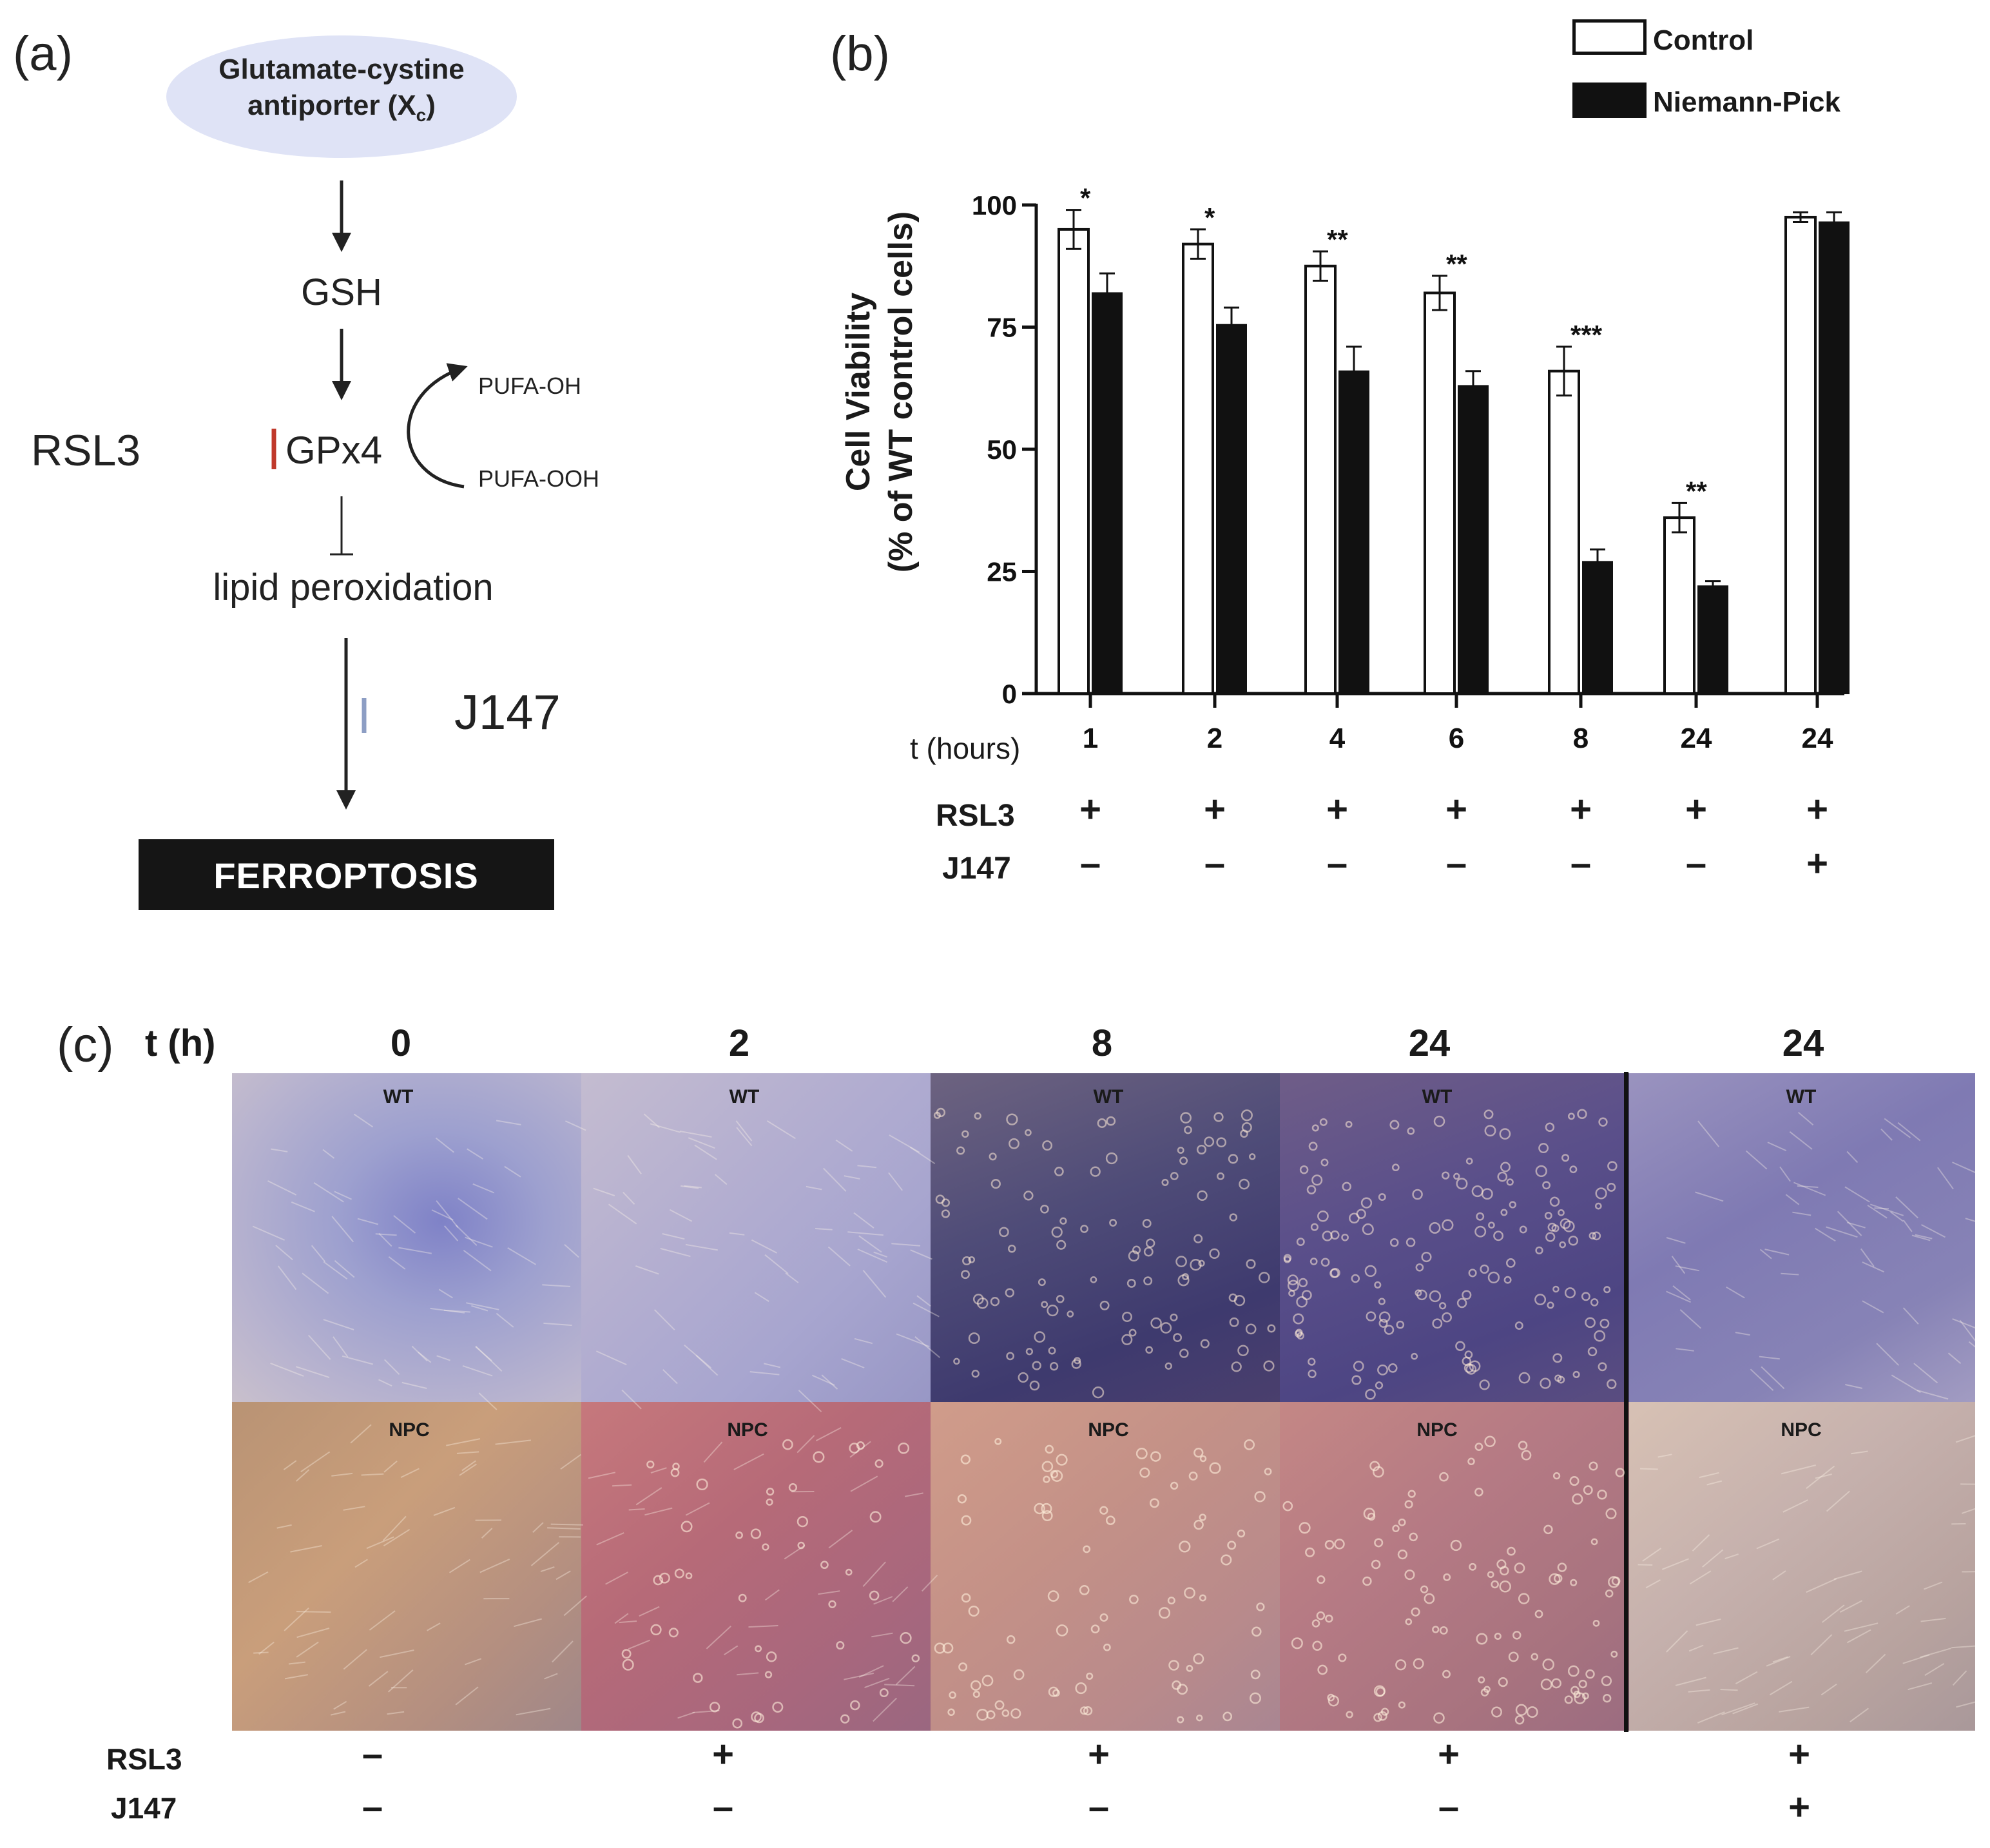 The height and width of the screenshot is (1848, 1990). Describe the element at coordinates (1817, 738) in the screenshot. I see `x-tick-label: 24` at that location.